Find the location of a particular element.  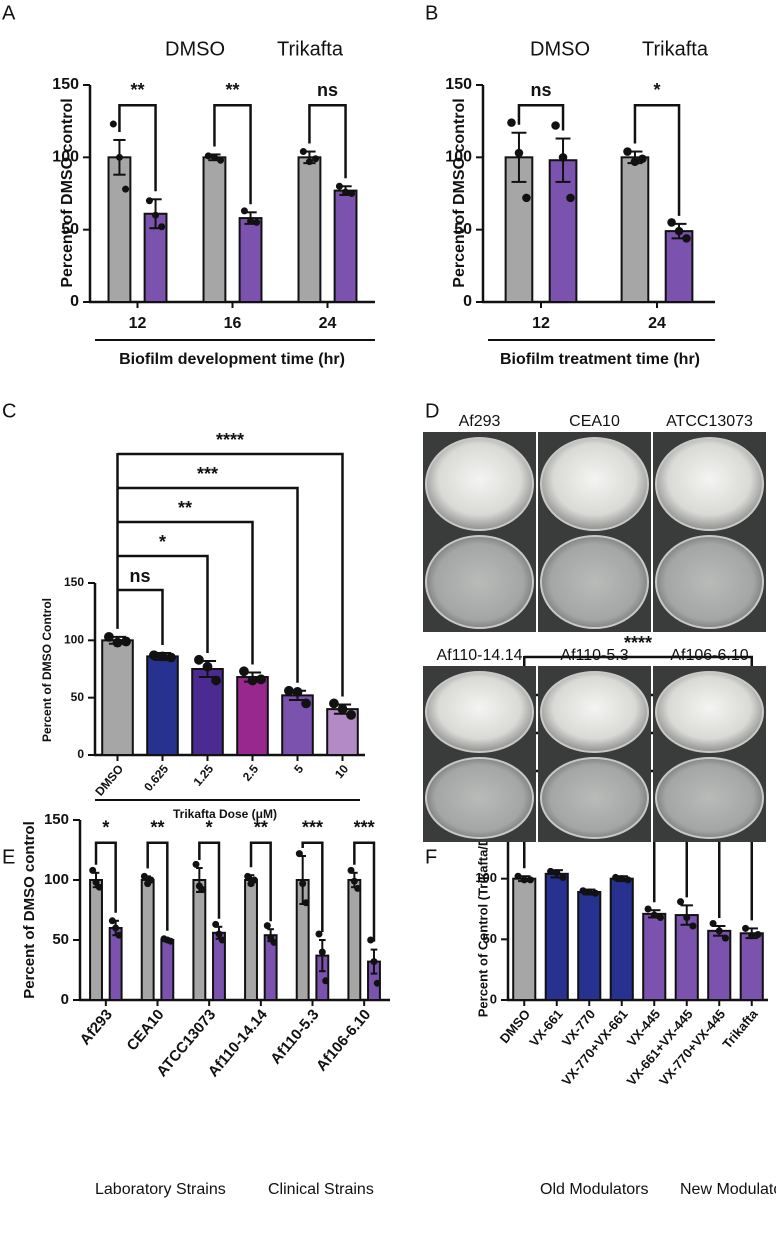

x-tick-label: 0.625 is located at coordinates (156, 778).